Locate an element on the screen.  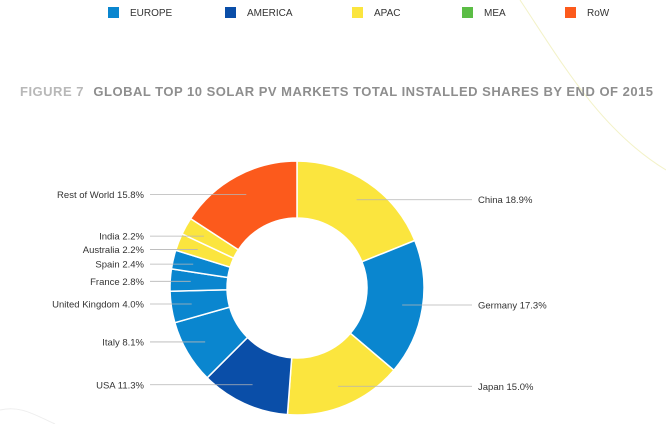
legend-label: MEA is located at coordinates (495, 13).